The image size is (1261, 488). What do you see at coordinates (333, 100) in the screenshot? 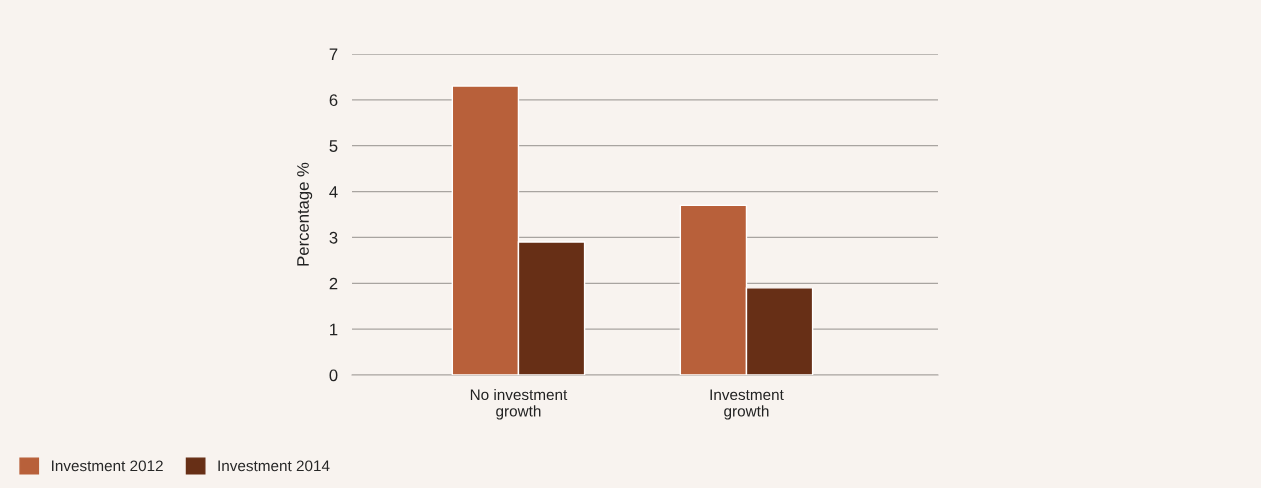
I see `y-tick-label: 6` at bounding box center [333, 100].